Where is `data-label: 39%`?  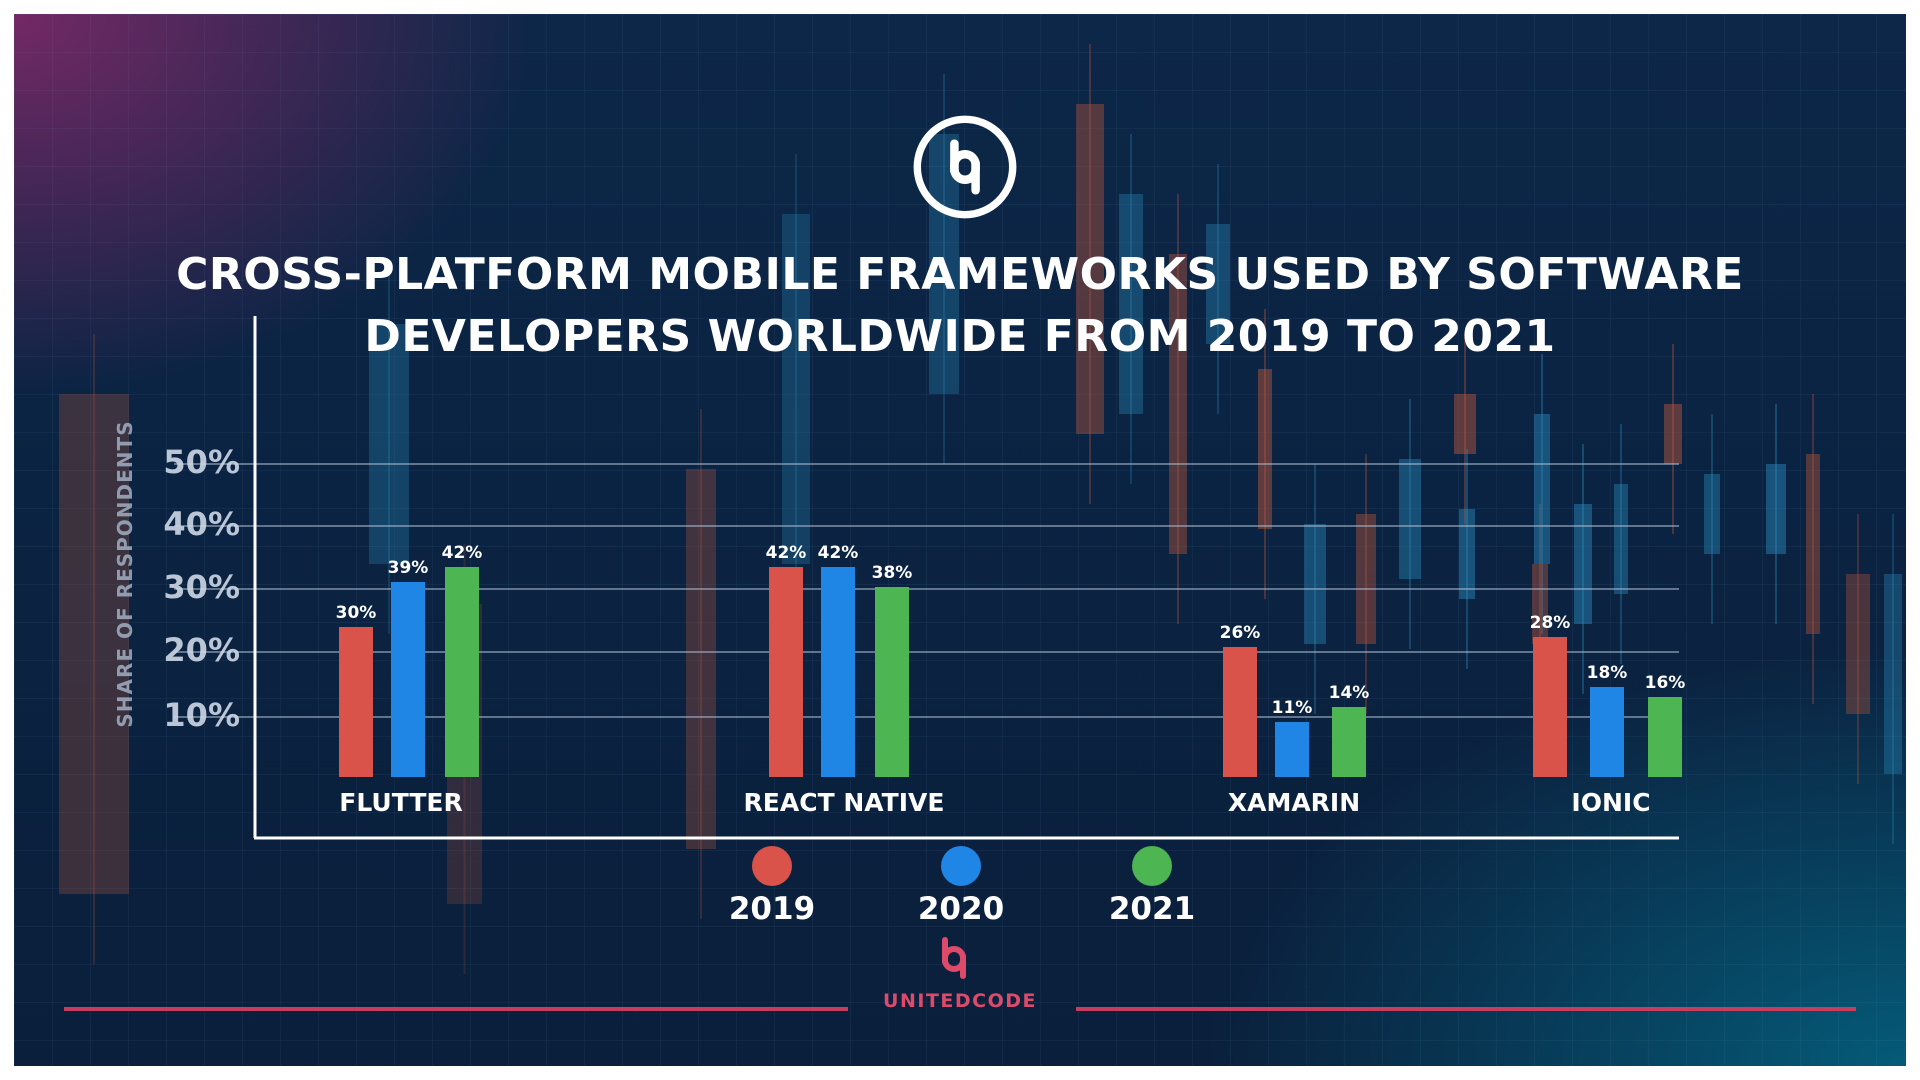
data-label: 39% is located at coordinates (408, 568).